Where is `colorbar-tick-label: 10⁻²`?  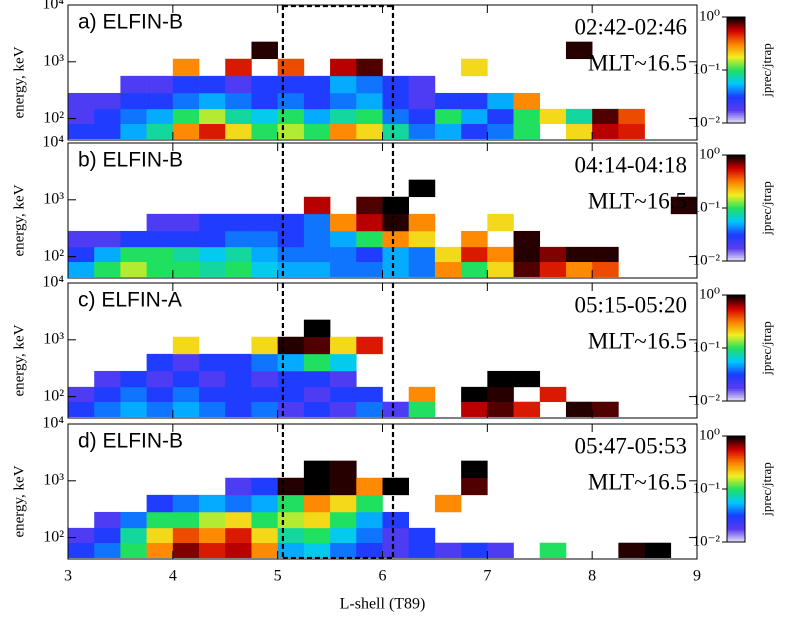
colorbar-tick-label: 10⁻² is located at coordinates (707, 260).